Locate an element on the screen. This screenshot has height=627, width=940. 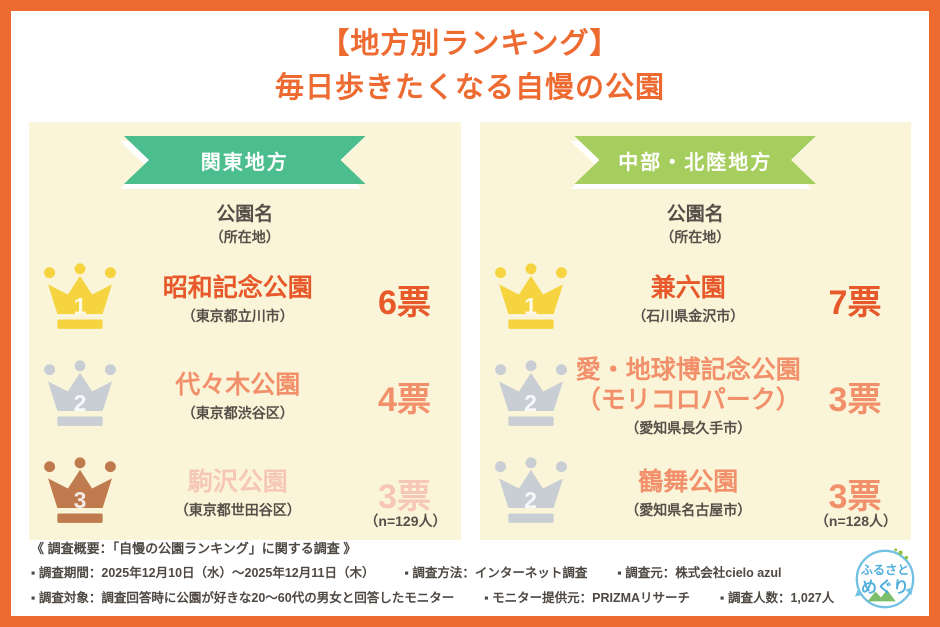
survey-heading: 《 調査概要：「自慢の公園ランキング」に関する調査 》 is located at coordinates (194, 548).